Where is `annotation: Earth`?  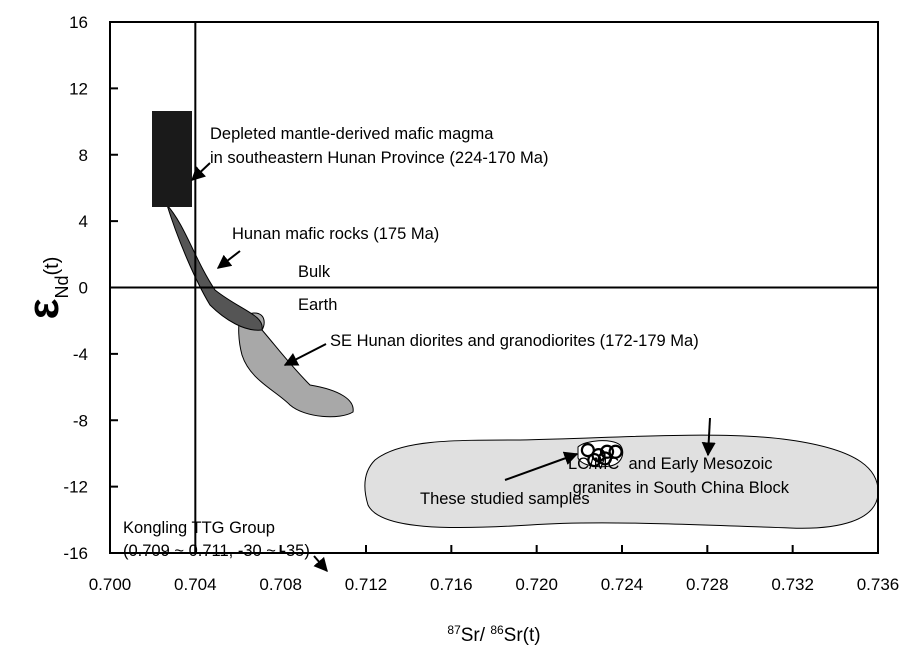 annotation: Earth is located at coordinates (317, 305).